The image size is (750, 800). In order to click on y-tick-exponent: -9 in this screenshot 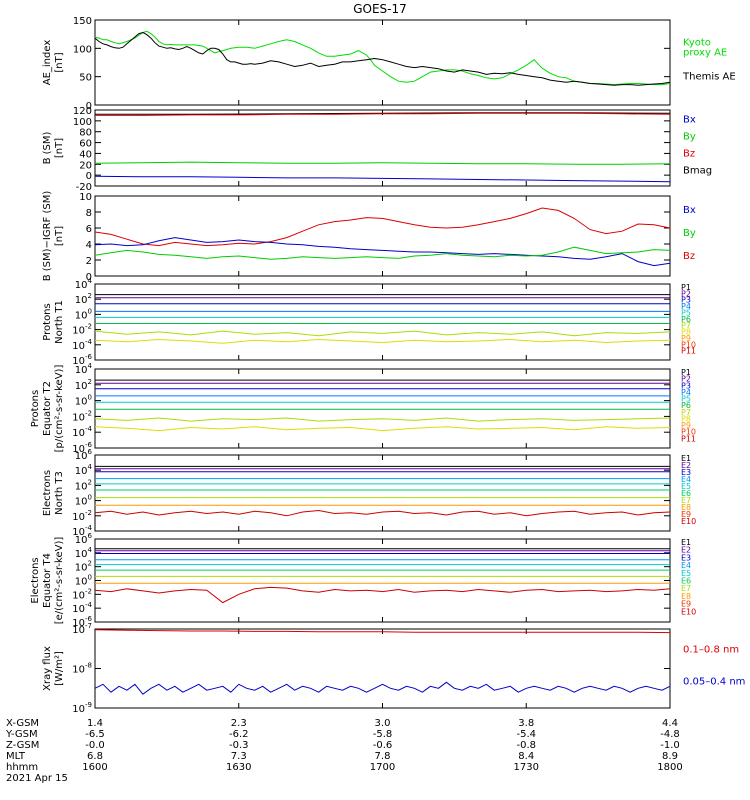, I will do `click(88, 705)`.